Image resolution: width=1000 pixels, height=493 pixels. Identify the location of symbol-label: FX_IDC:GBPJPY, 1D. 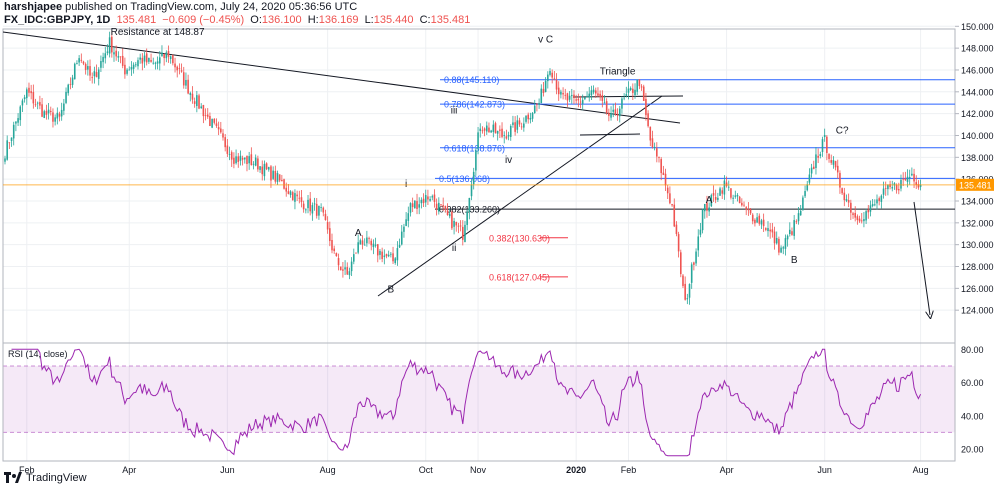
(57, 20).